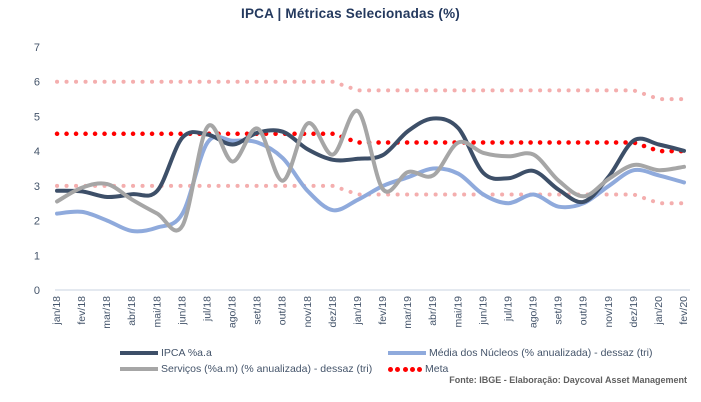 This screenshot has width=701, height=402. Describe the element at coordinates (559, 310) in the screenshot. I see `x-axis-label: set/19` at that location.